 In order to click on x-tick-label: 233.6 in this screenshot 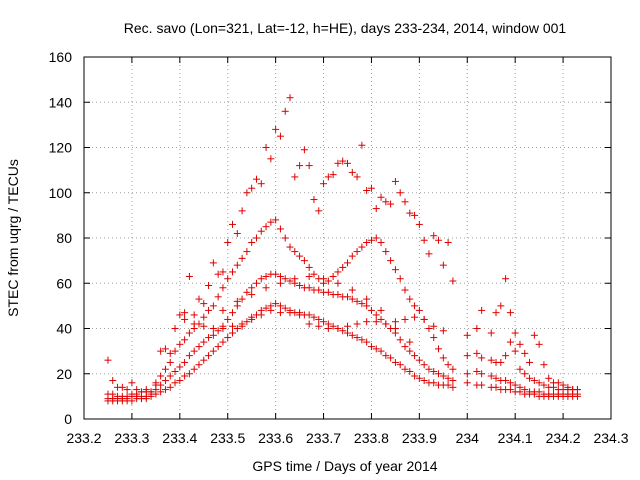, I will do `click(275, 438)`.